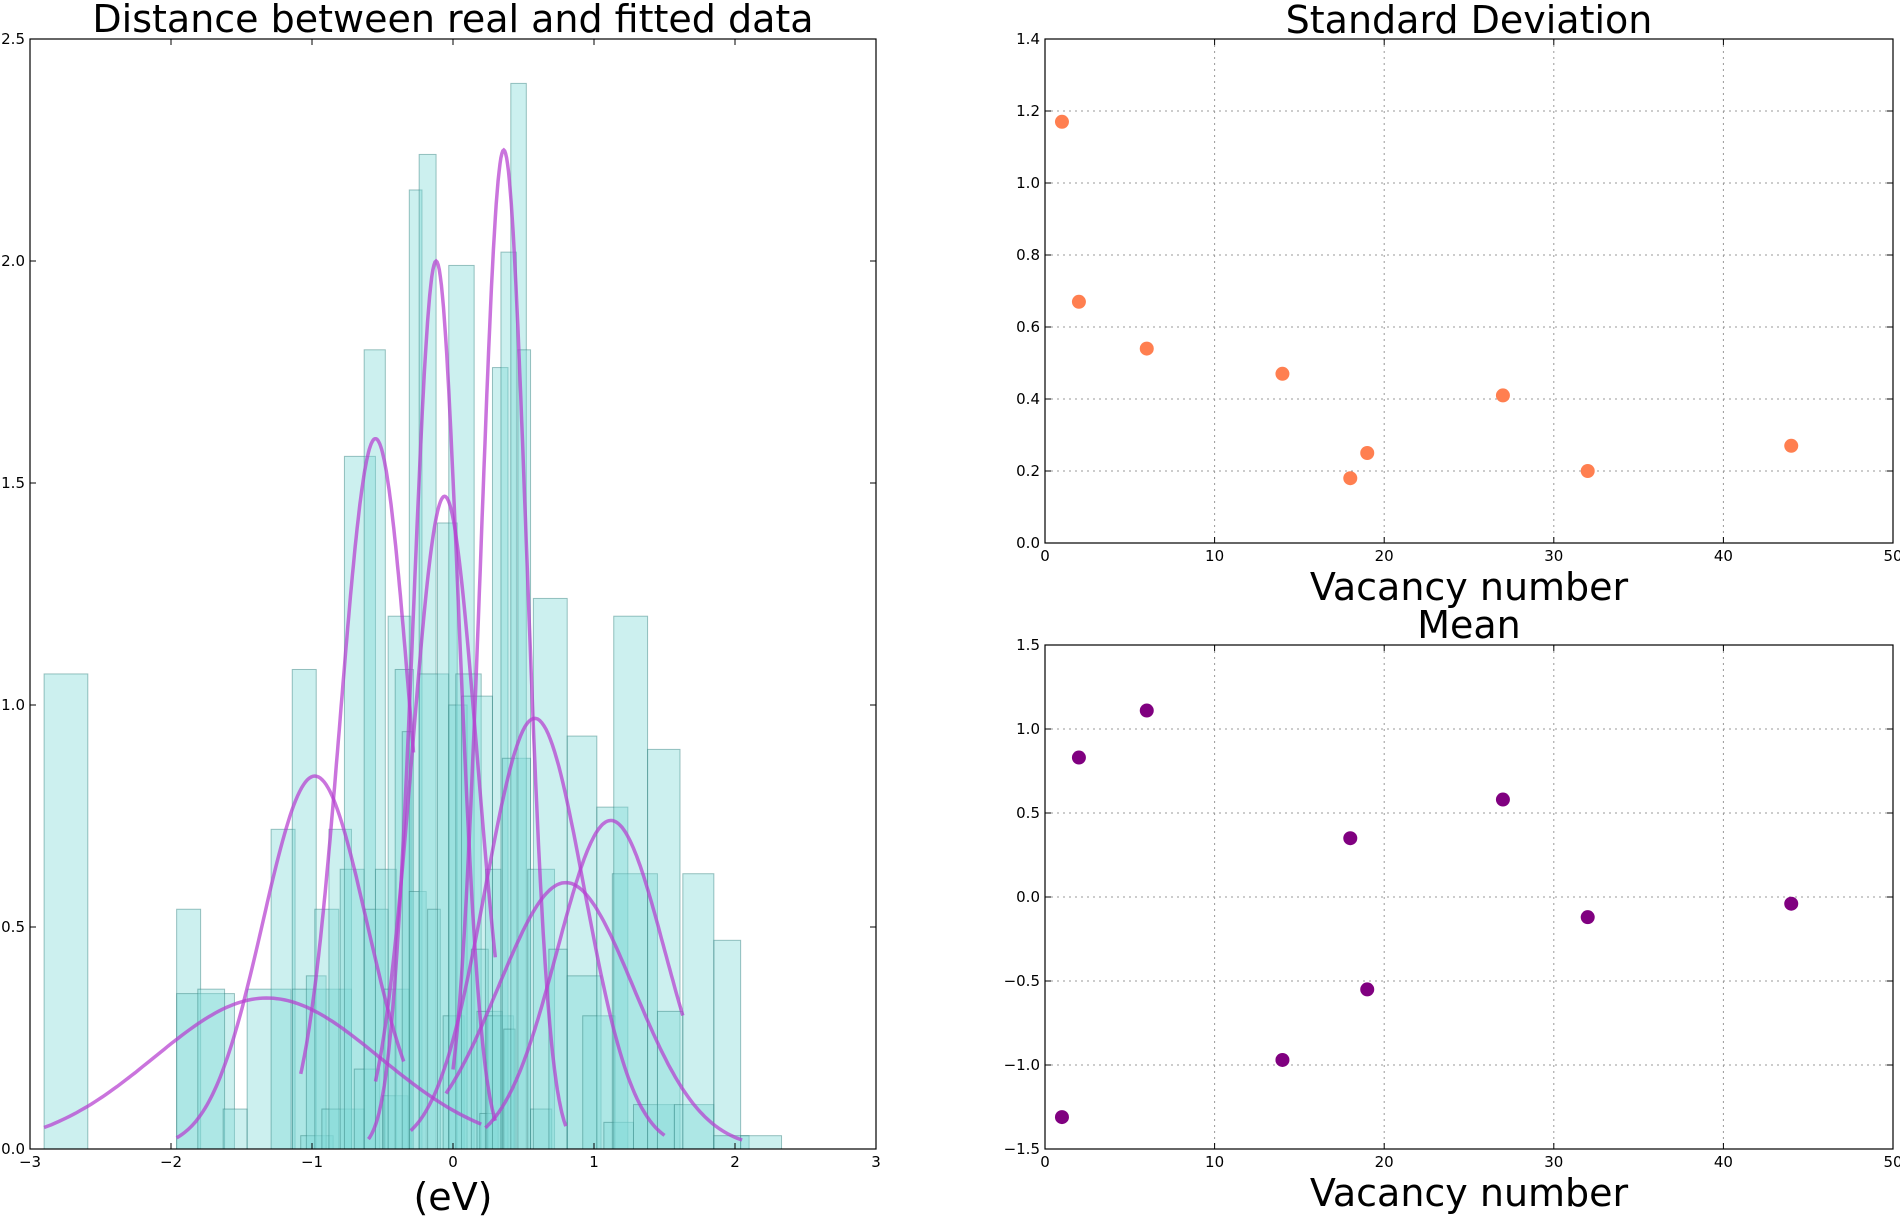 Image resolution: width=1900 pixels, height=1218 pixels. I want to click on std-y-tick-label: 1.4, so click(1028, 39).